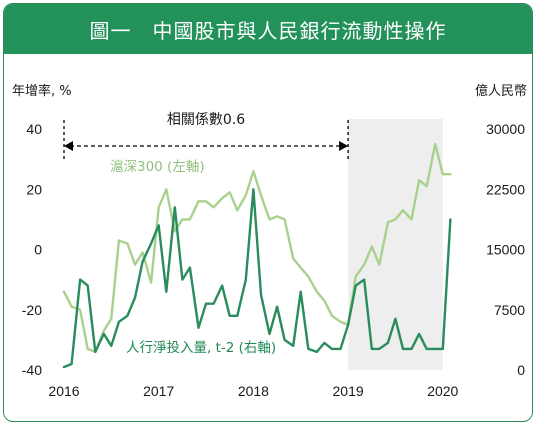  Describe the element at coordinates (32, 370) in the screenshot. I see `left-tick-label: -40` at that location.